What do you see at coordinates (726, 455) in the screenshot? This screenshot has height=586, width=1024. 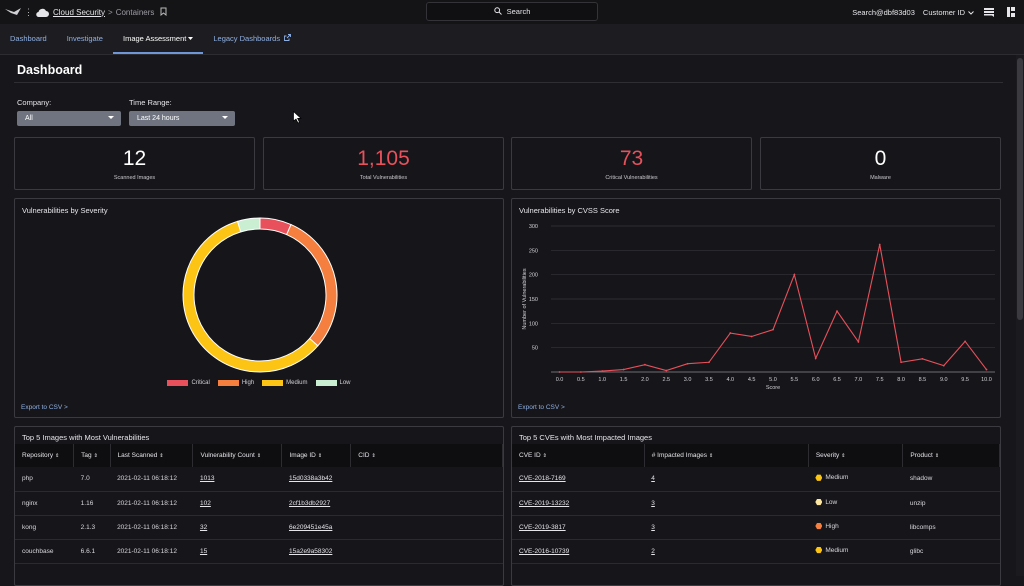 I see `column-header-impacted-images: # Impacted Images ⇕` at bounding box center [726, 455].